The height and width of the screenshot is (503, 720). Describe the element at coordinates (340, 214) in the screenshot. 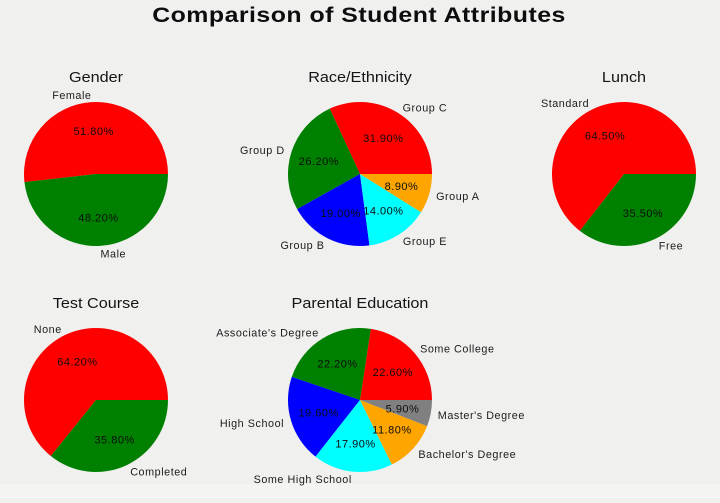

I see `svg-text: 19.00%` at that location.